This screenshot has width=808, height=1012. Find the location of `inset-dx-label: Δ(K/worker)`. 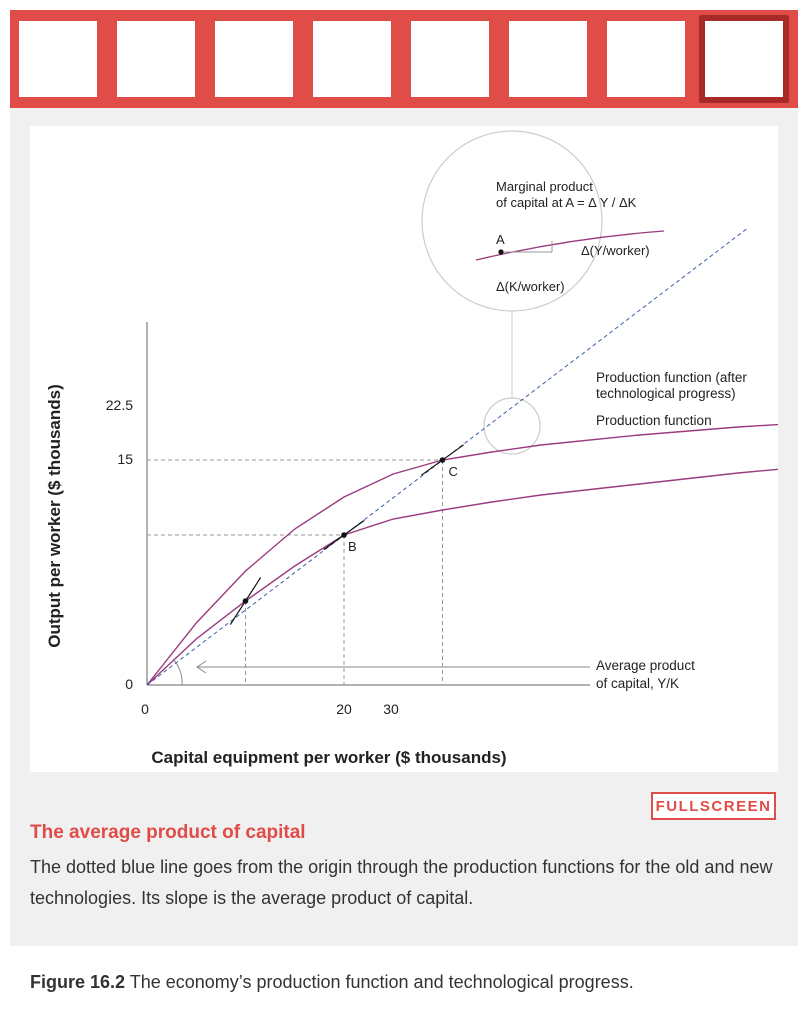

inset-dx-label: Δ(K/worker) is located at coordinates (530, 286).